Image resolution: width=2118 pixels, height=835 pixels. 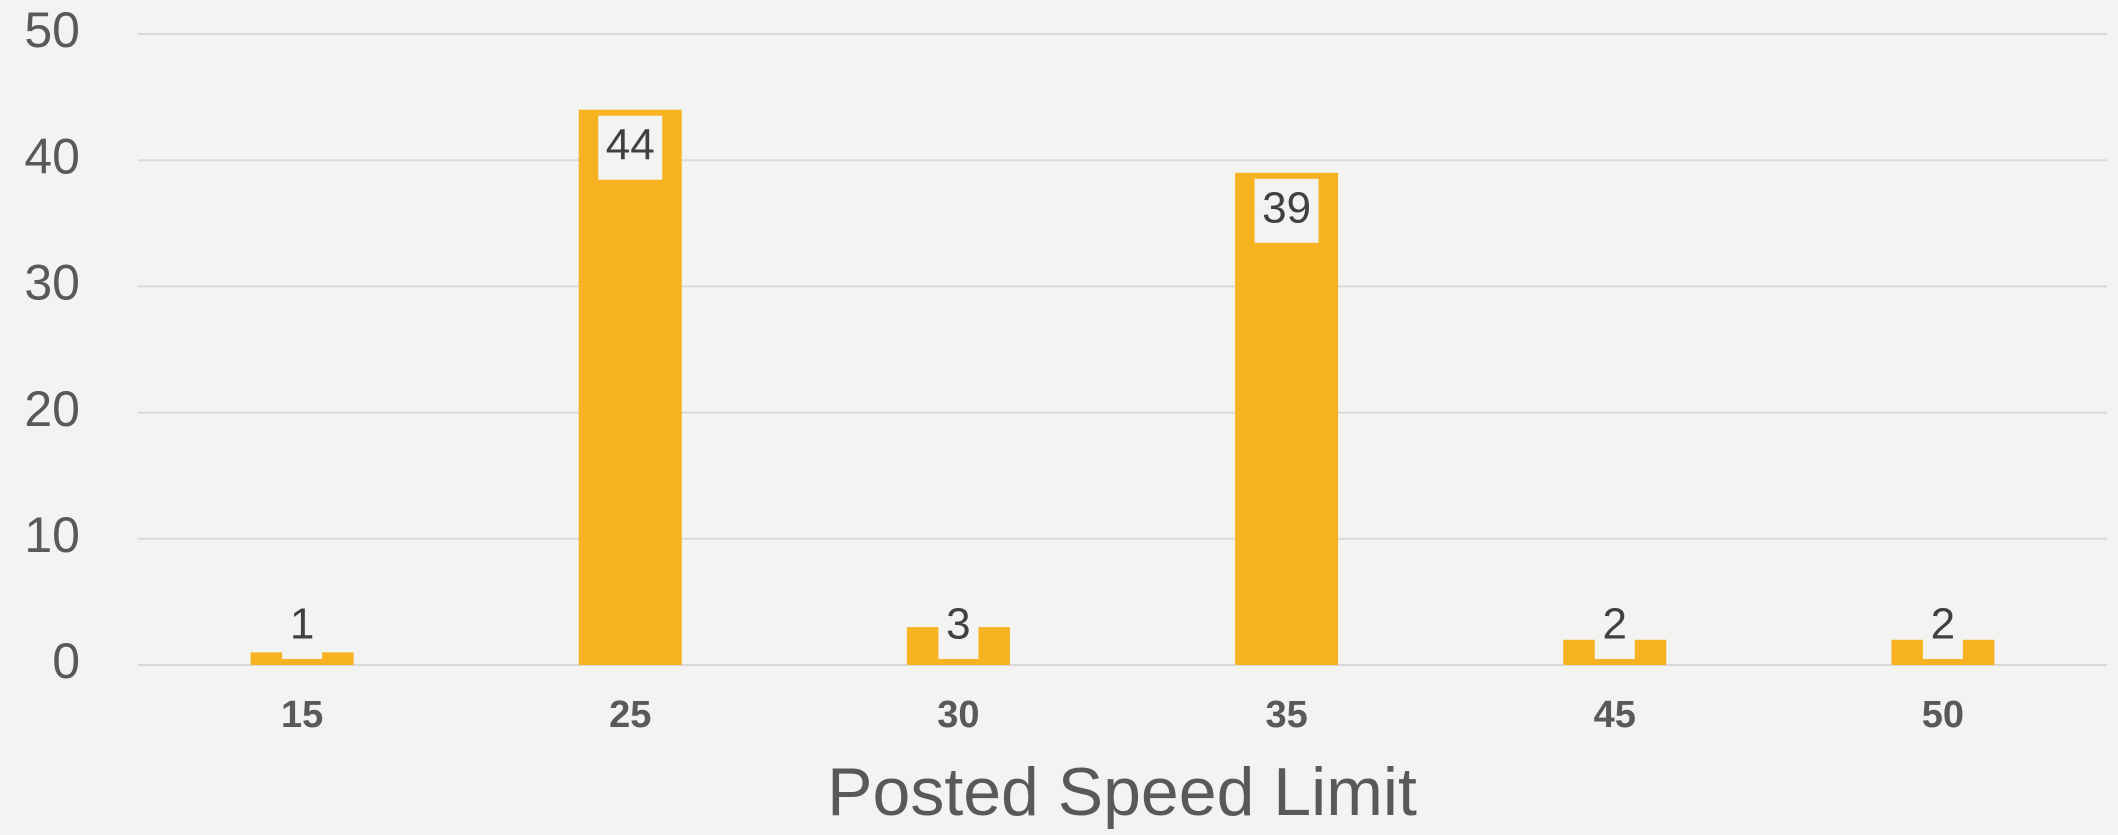 I want to click on x-tick-label: 45, so click(x=1615, y=715).